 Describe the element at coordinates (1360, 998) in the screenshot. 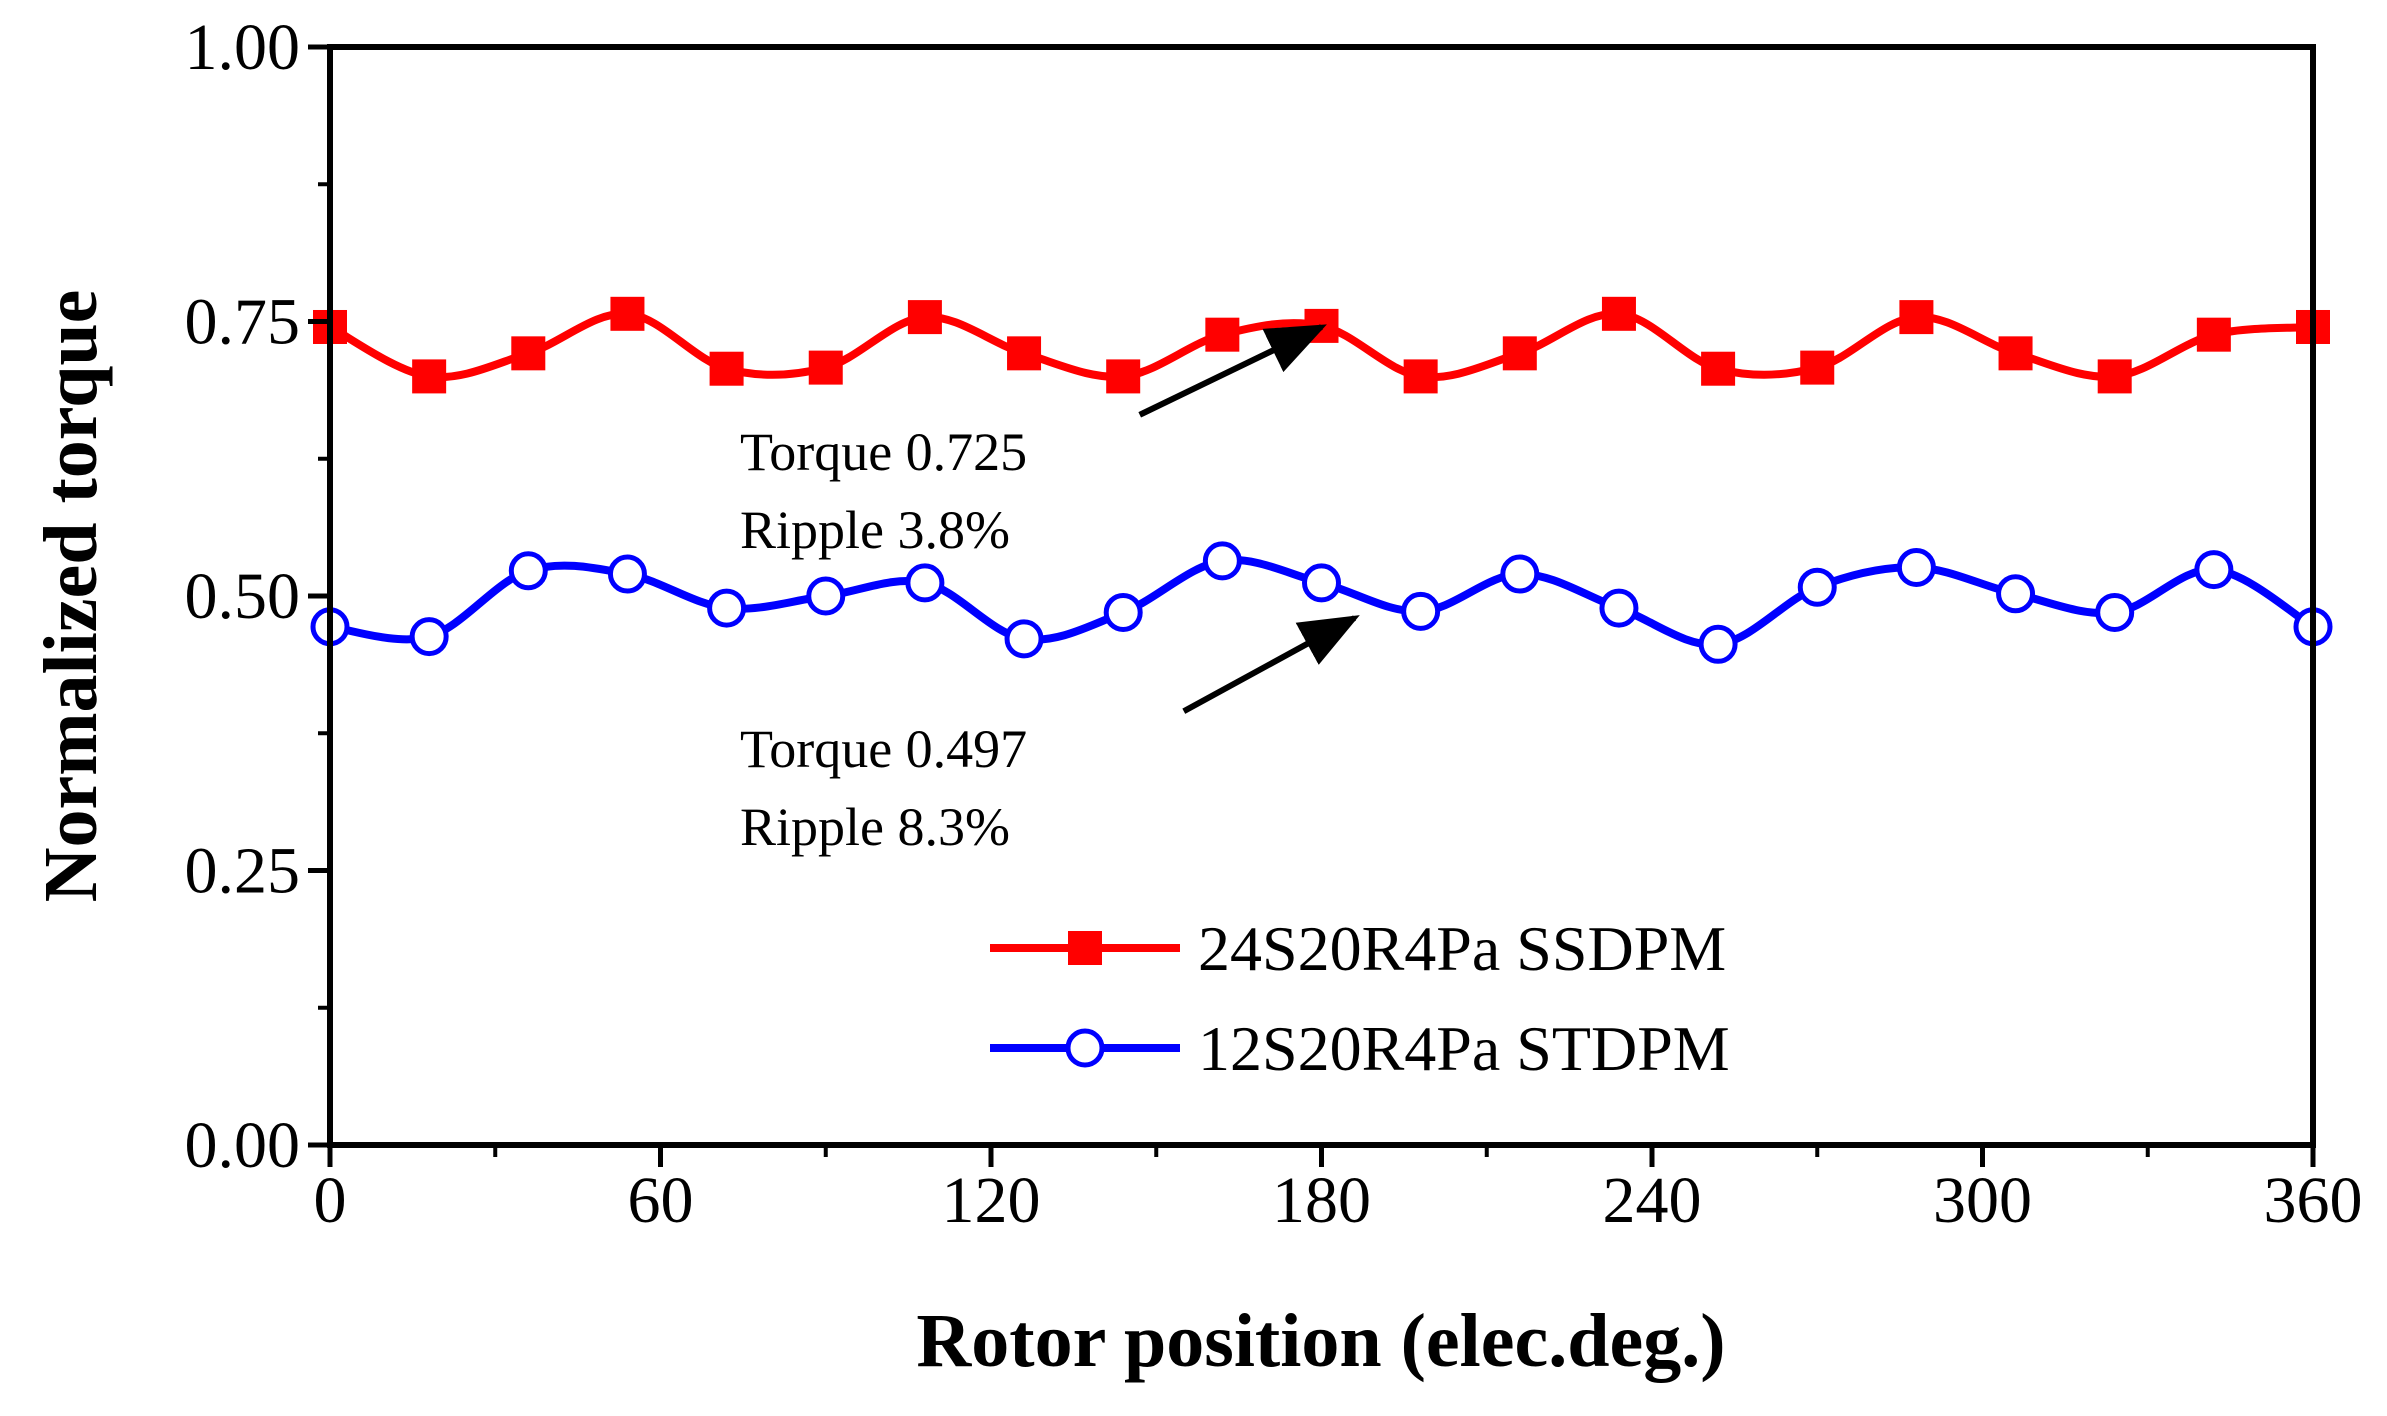

I see `legend: 24S20R4Pa SSDPM 12S20R4Pa STDPM` at that location.